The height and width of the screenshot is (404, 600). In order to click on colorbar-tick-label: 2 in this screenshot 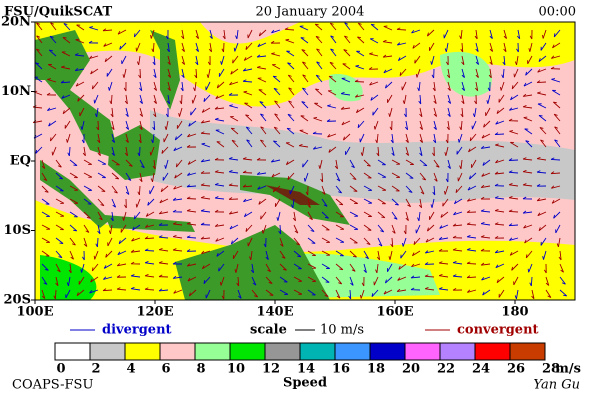, I will do `click(95, 369)`.